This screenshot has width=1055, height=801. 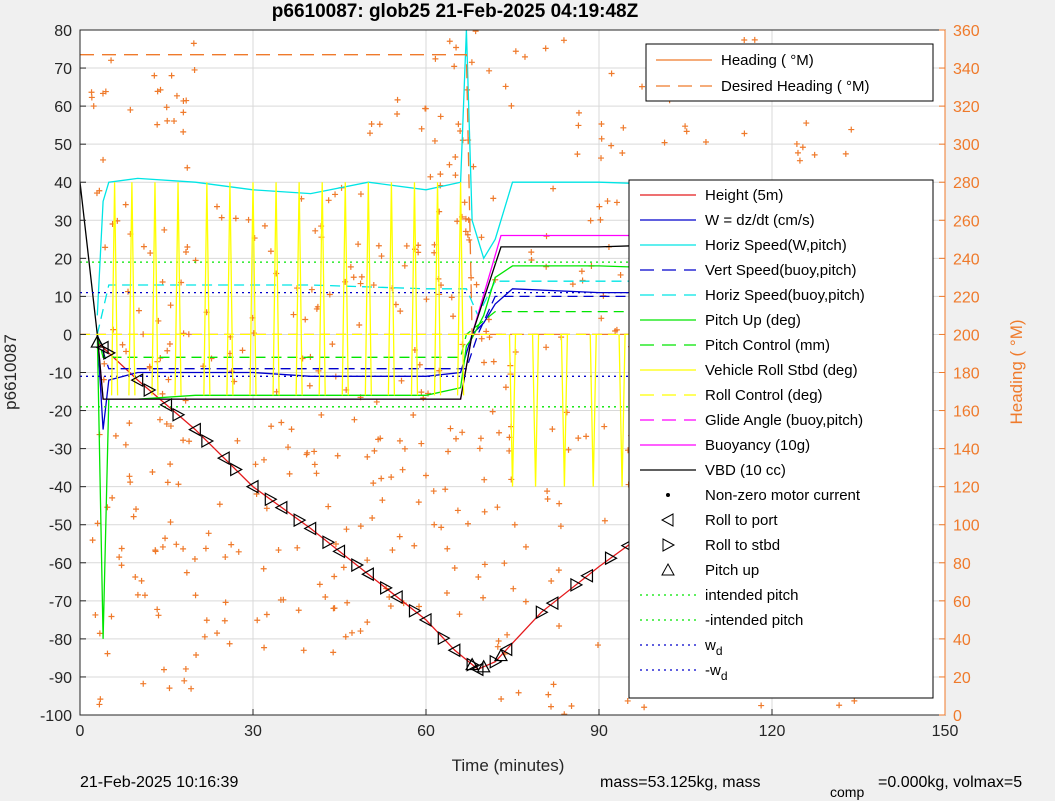 What do you see at coordinates (966, 488) in the screenshot?
I see `y-tick-label-right: 120` at bounding box center [966, 488].